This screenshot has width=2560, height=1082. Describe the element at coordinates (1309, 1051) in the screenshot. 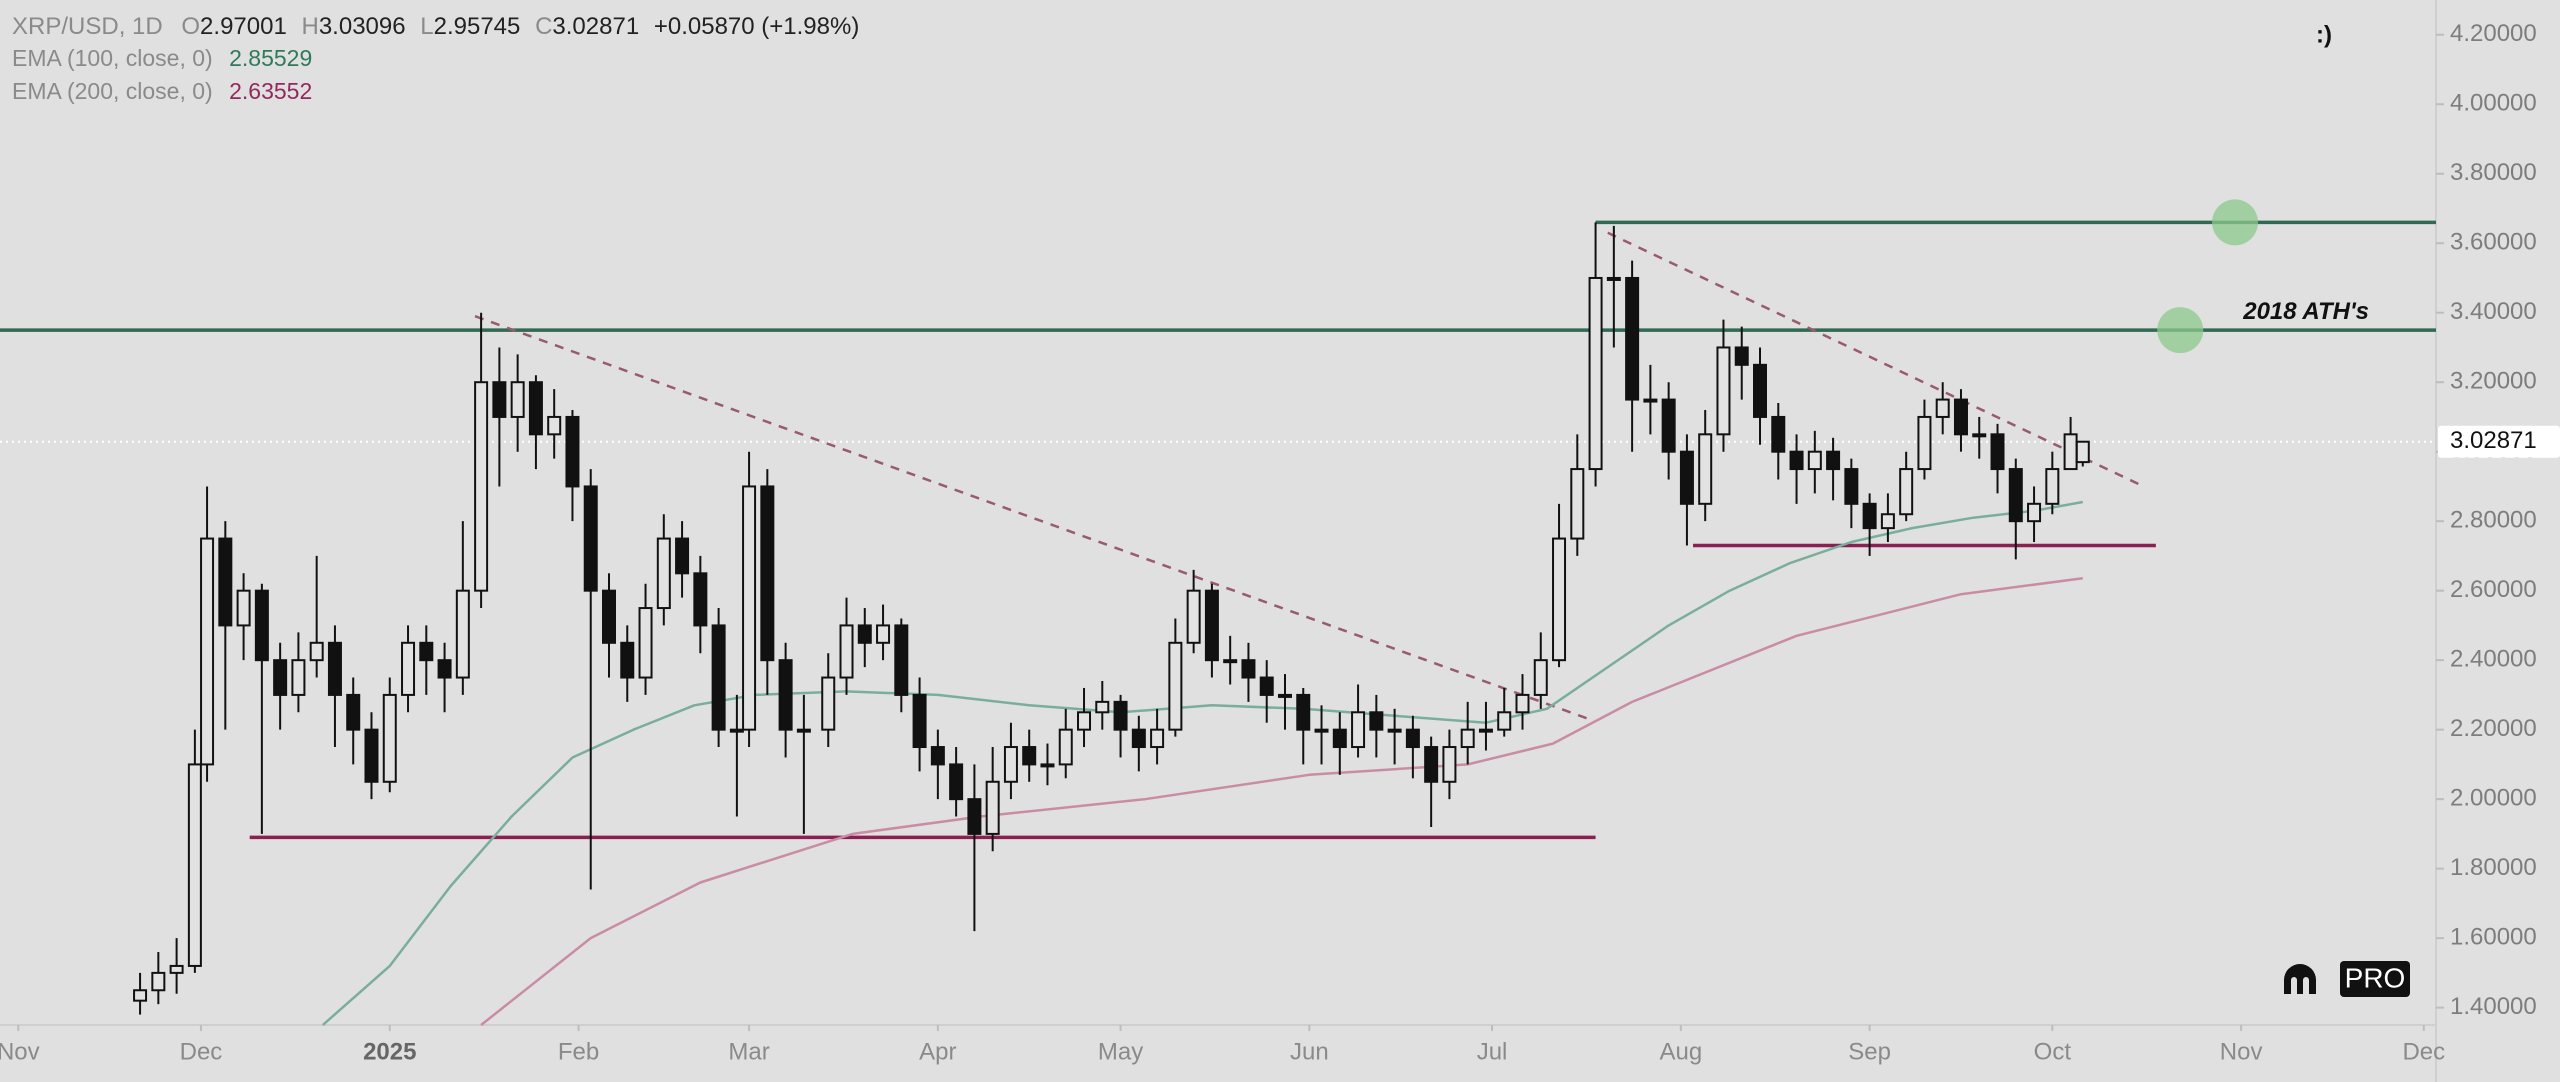

I see `x-tick-label: Jun` at that location.